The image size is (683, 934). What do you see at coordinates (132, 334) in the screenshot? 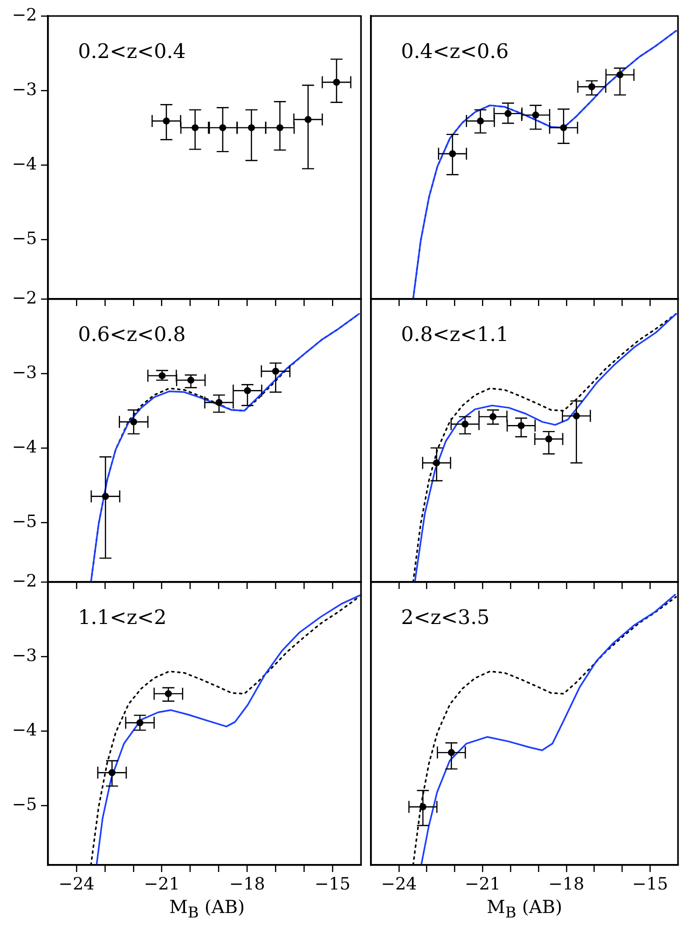
I see `text: 0.6<z<0.8` at bounding box center [132, 334].